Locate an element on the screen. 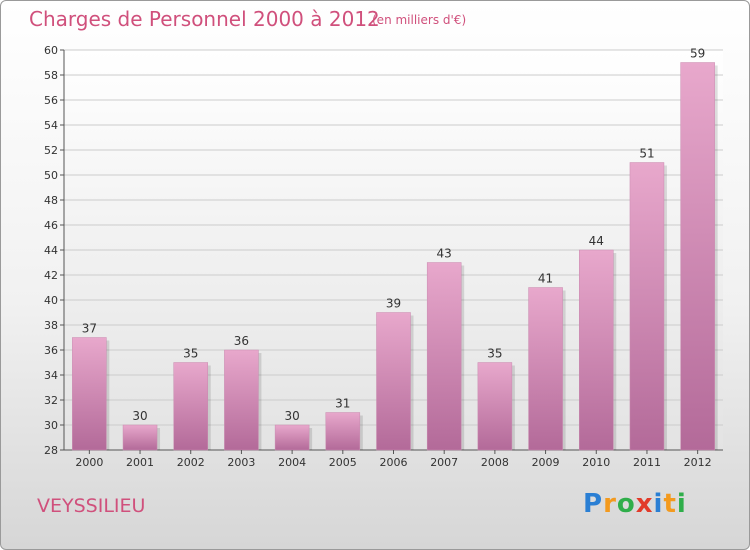 Image resolution: width=750 pixels, height=550 pixels. commune-name: VEYSSILIEU is located at coordinates (91, 506).